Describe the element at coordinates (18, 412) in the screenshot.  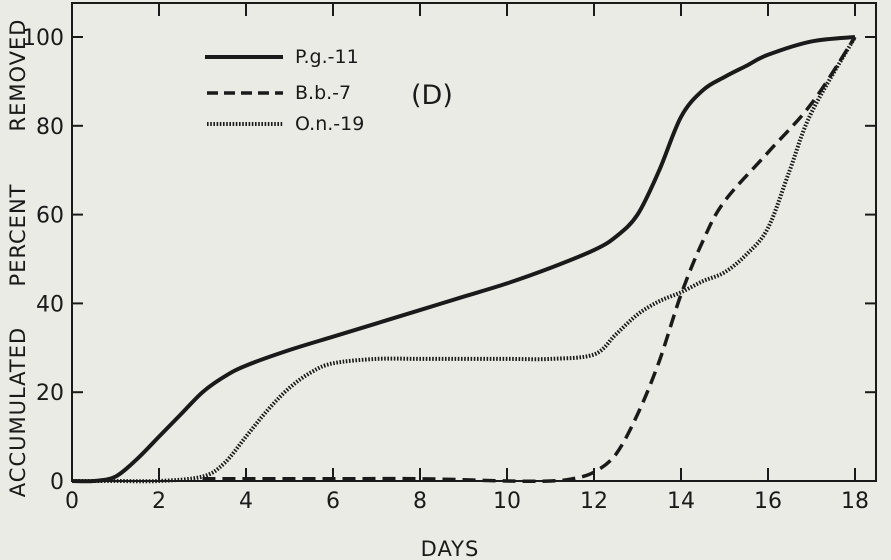
I see `ylabel-part-1: ACCUMULATED` at that location.